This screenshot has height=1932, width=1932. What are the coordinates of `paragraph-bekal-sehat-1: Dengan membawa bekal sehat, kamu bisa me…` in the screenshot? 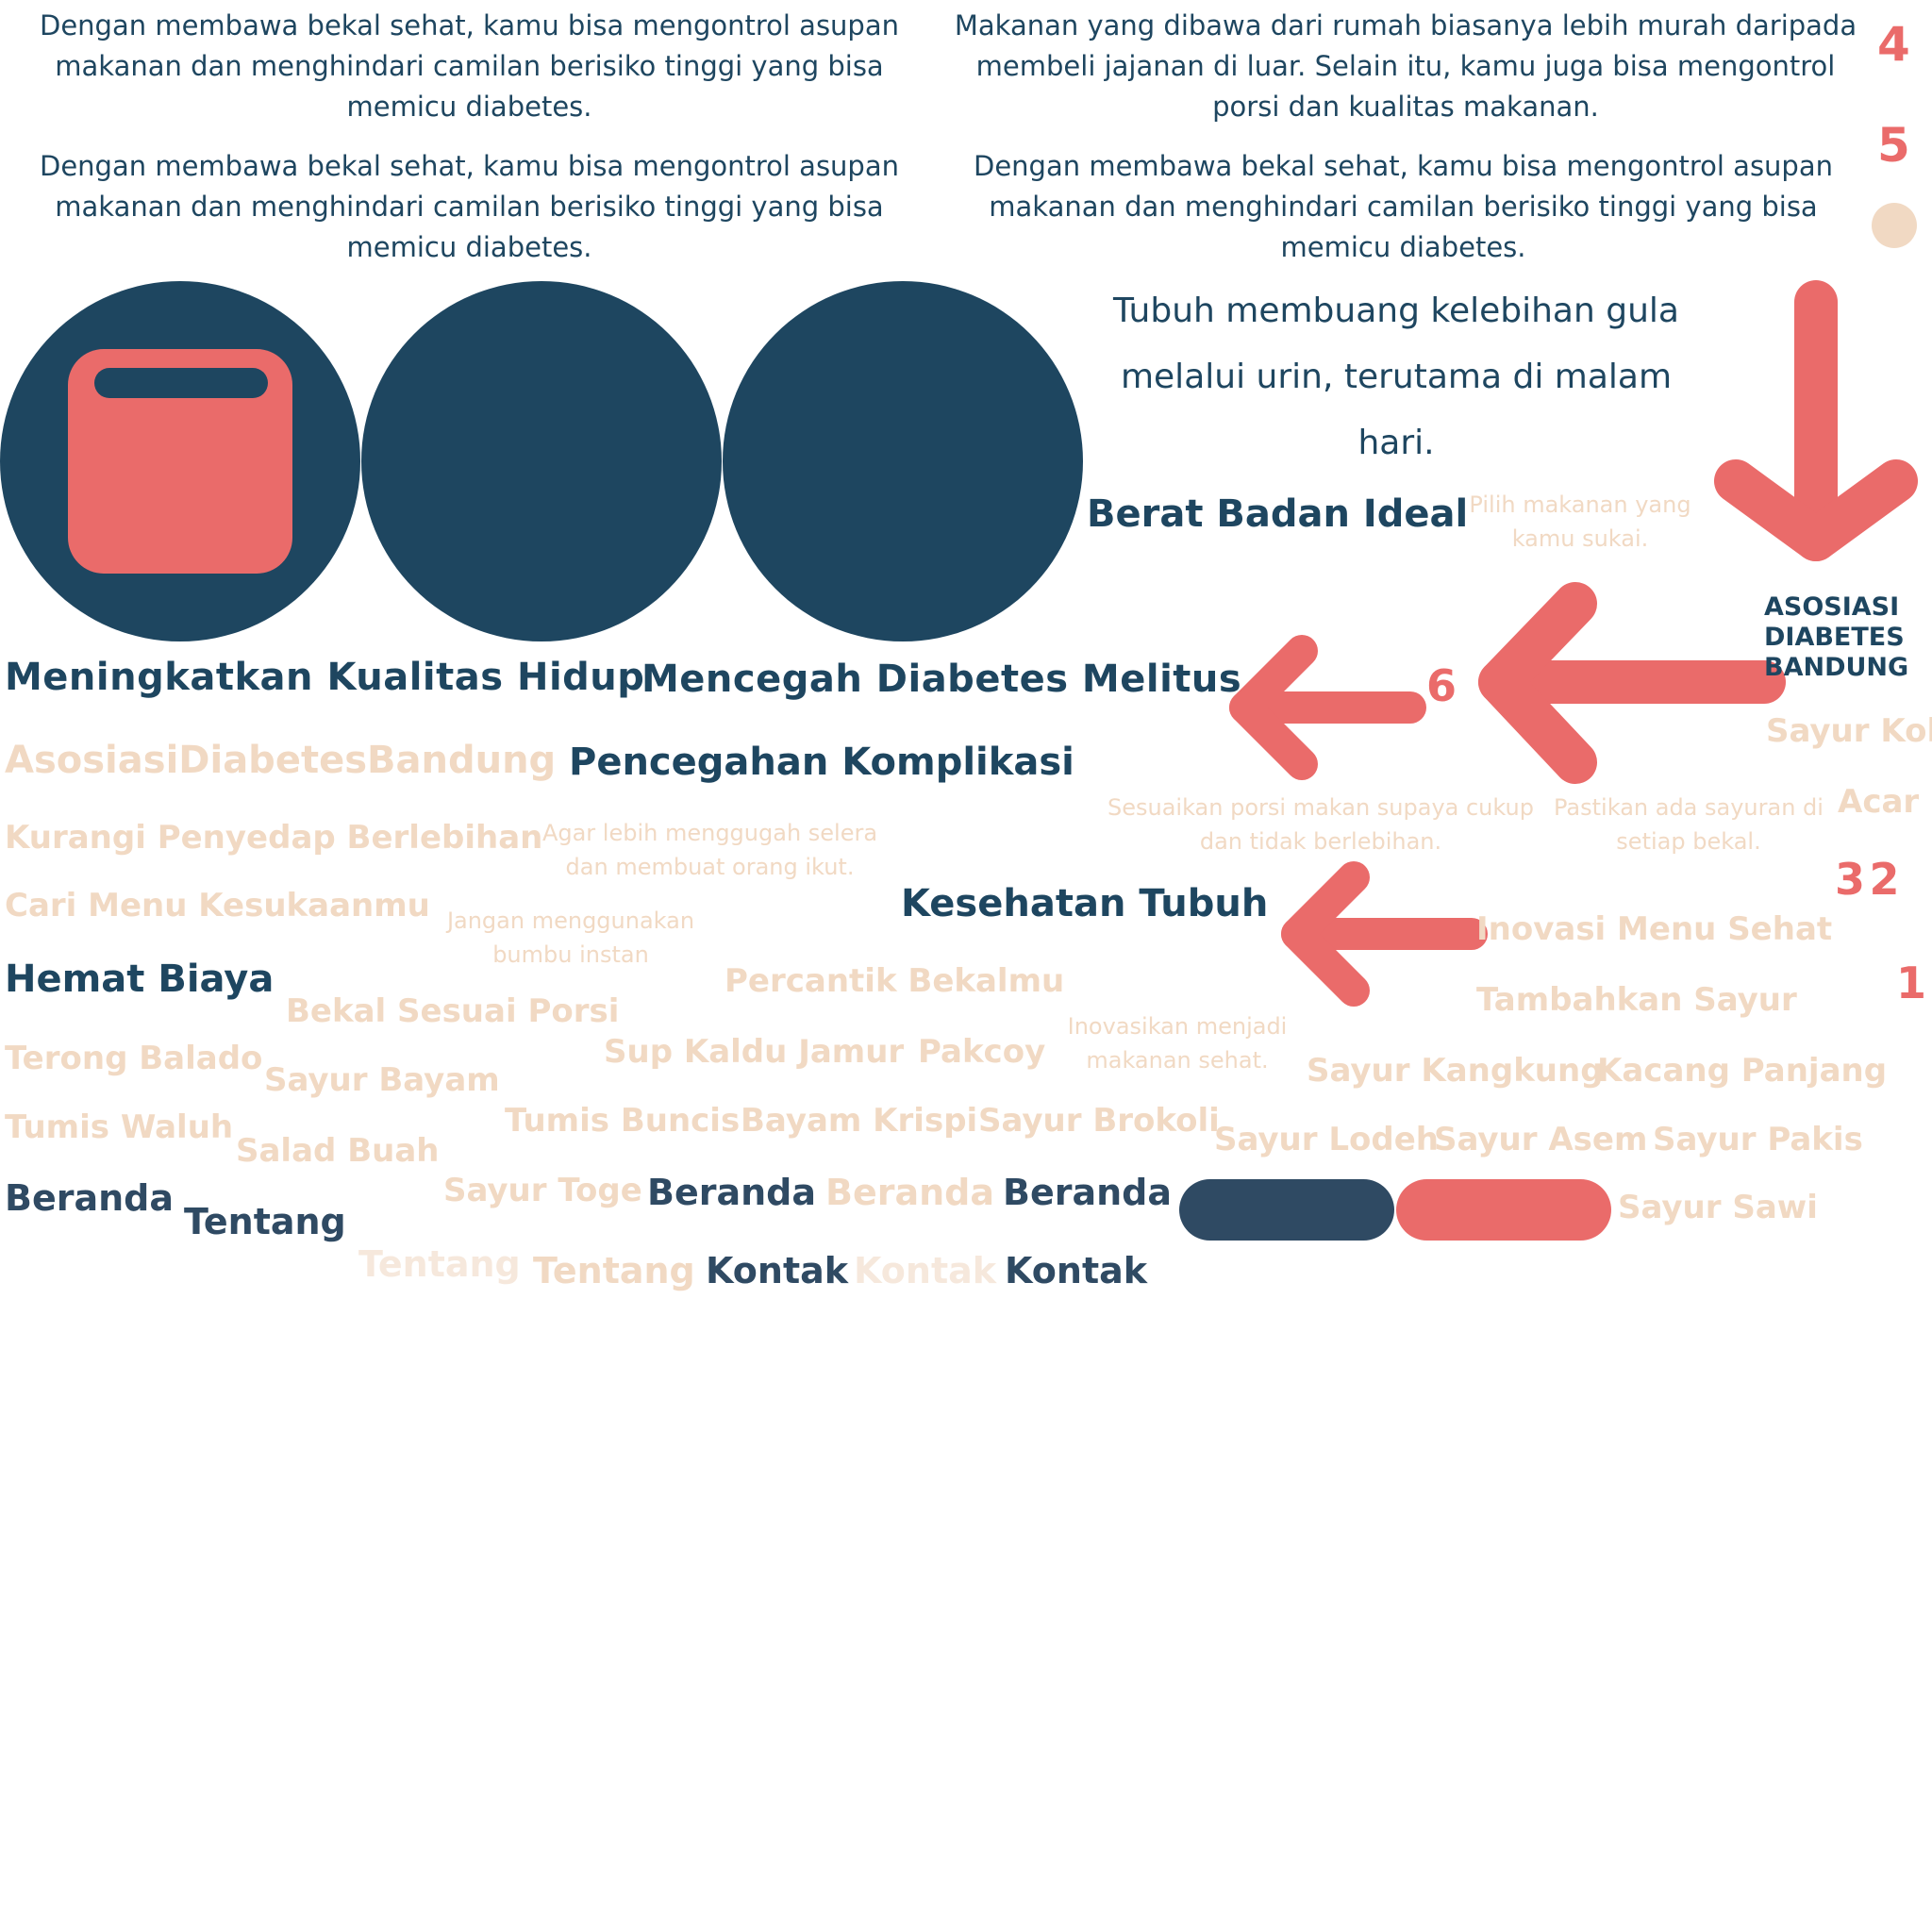 It's located at (469, 66).